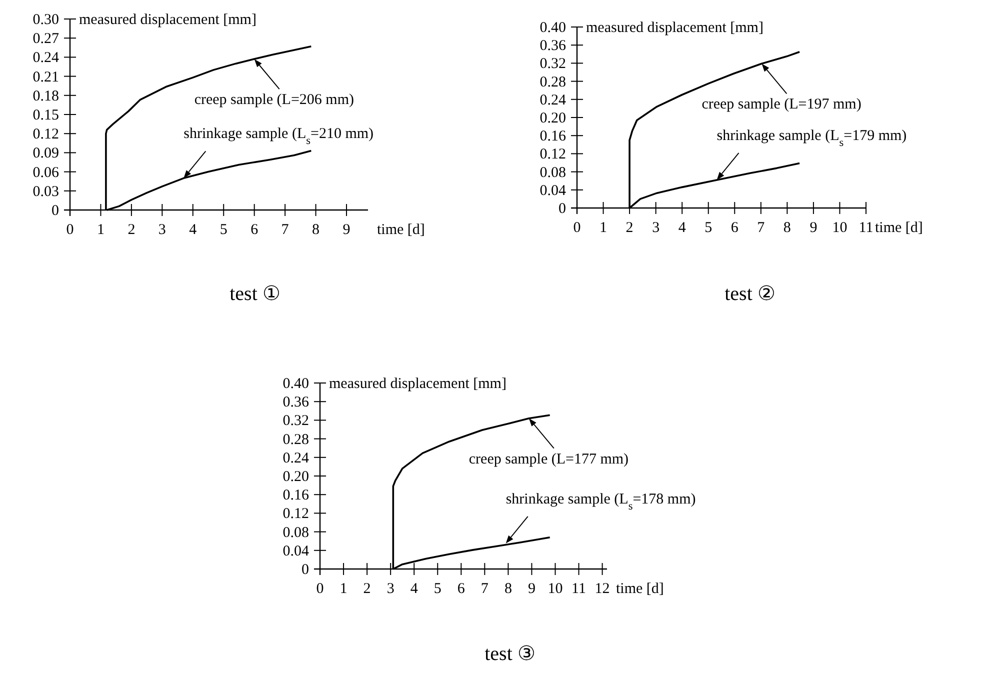 The height and width of the screenshot is (685, 993). What do you see at coordinates (45, 192) in the screenshot?
I see `y-tick-label: 0.03` at bounding box center [45, 192].